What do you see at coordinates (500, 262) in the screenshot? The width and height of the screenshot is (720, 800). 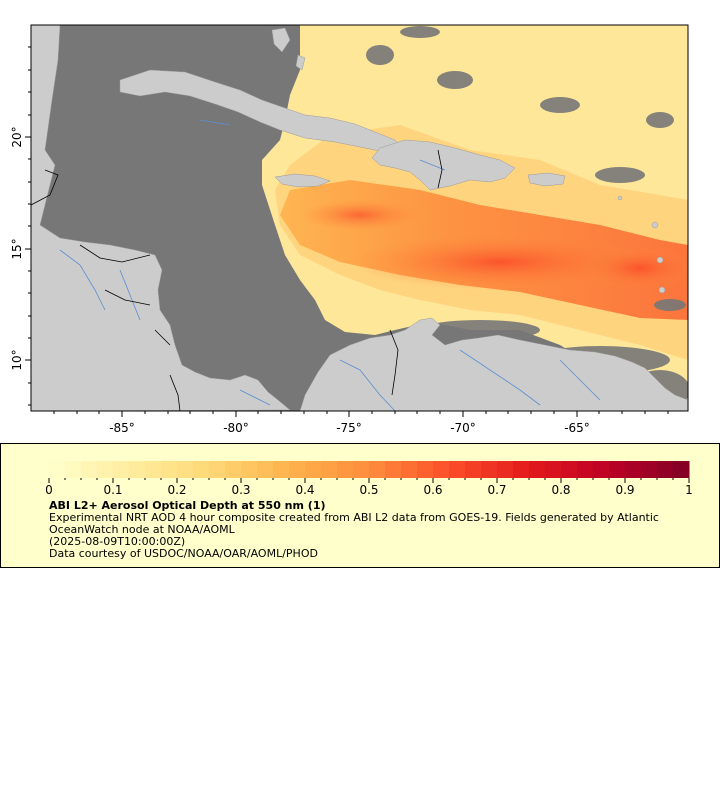 I see `aod-high-core` at bounding box center [500, 262].